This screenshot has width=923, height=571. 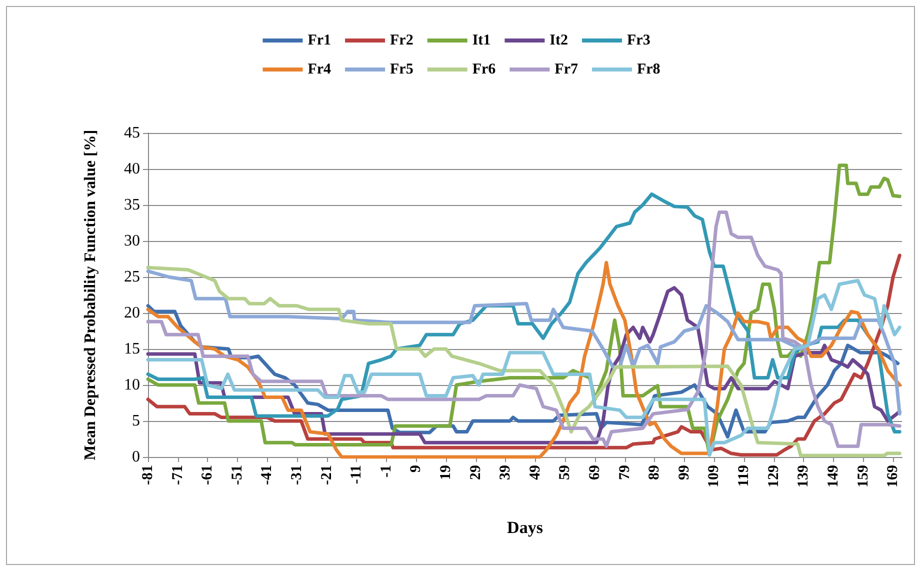 What do you see at coordinates (565, 472) in the screenshot?
I see `x-tick-label: 59` at bounding box center [565, 472].